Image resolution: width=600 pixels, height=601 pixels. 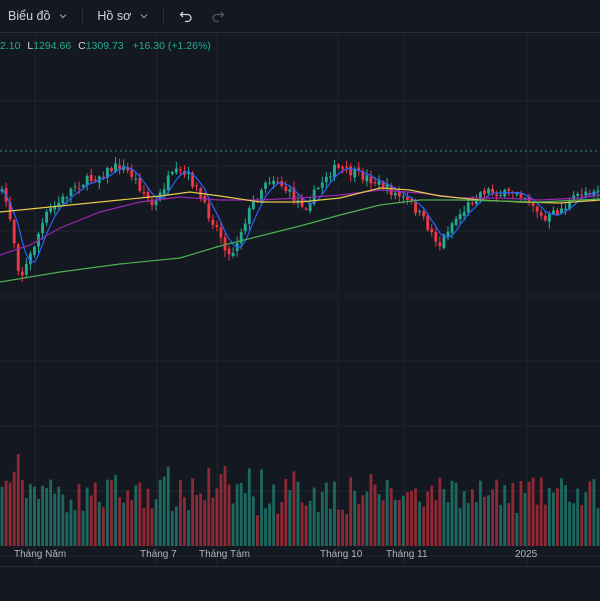 What do you see at coordinates (407, 554) in the screenshot?
I see `time-axis-label: Tháng 11` at bounding box center [407, 554].